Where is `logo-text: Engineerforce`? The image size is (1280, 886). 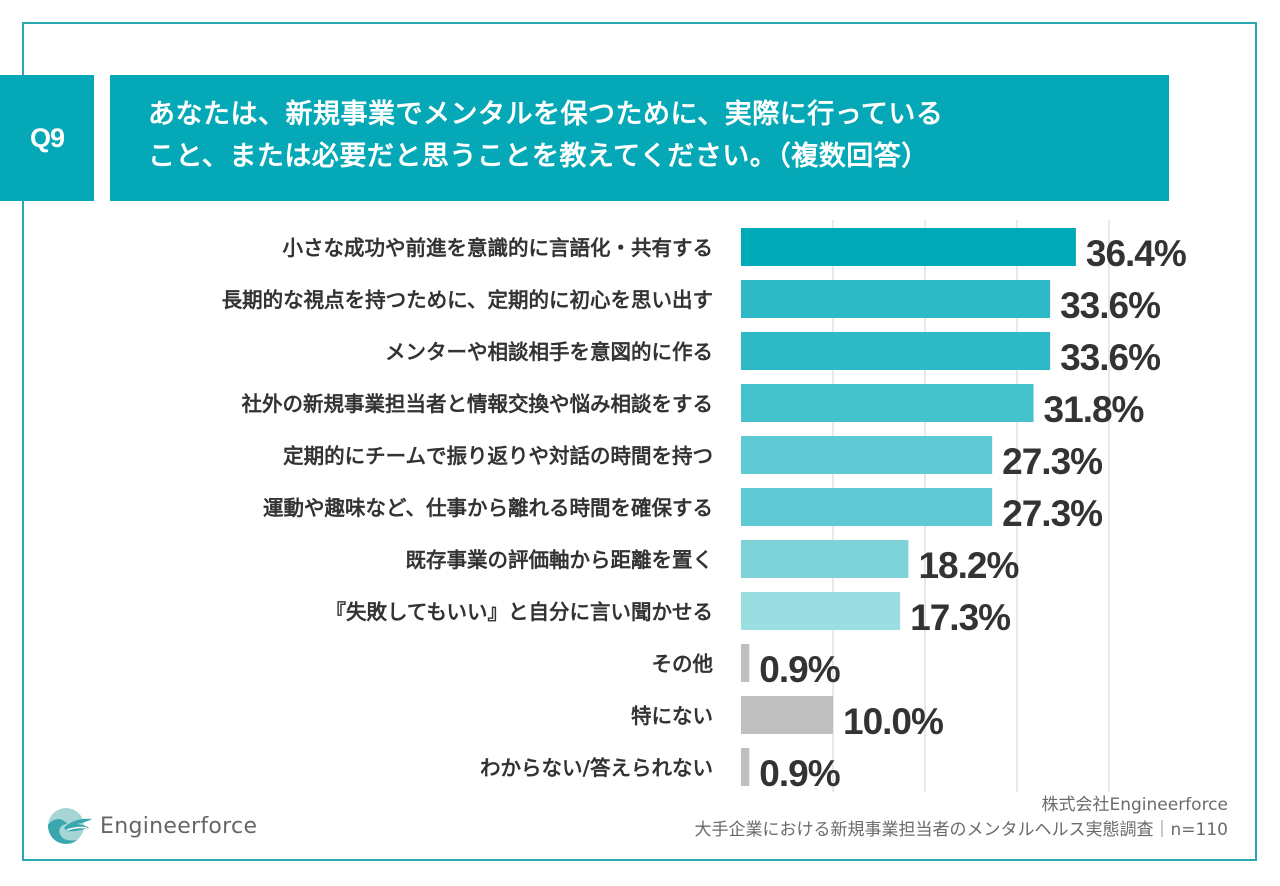
logo-text: Engineerforce is located at coordinates (179, 826).